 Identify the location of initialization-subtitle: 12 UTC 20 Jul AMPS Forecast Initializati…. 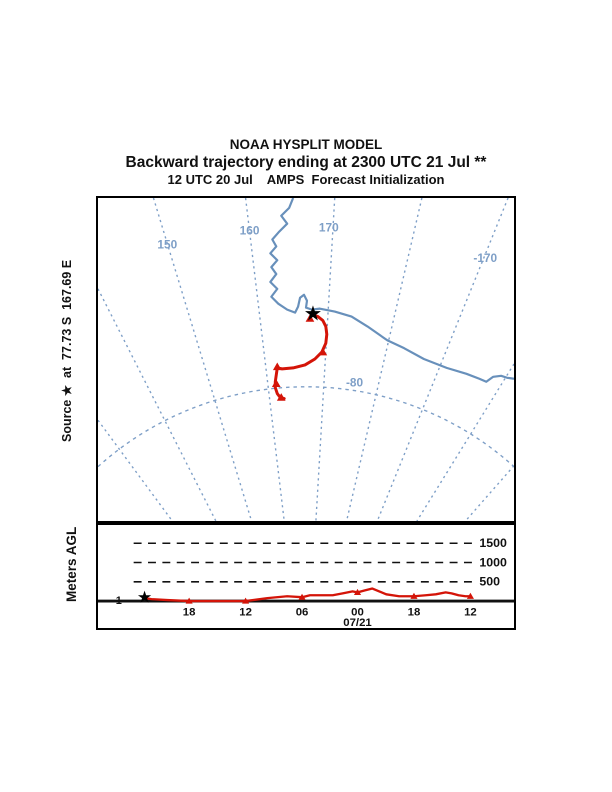
(306, 179).